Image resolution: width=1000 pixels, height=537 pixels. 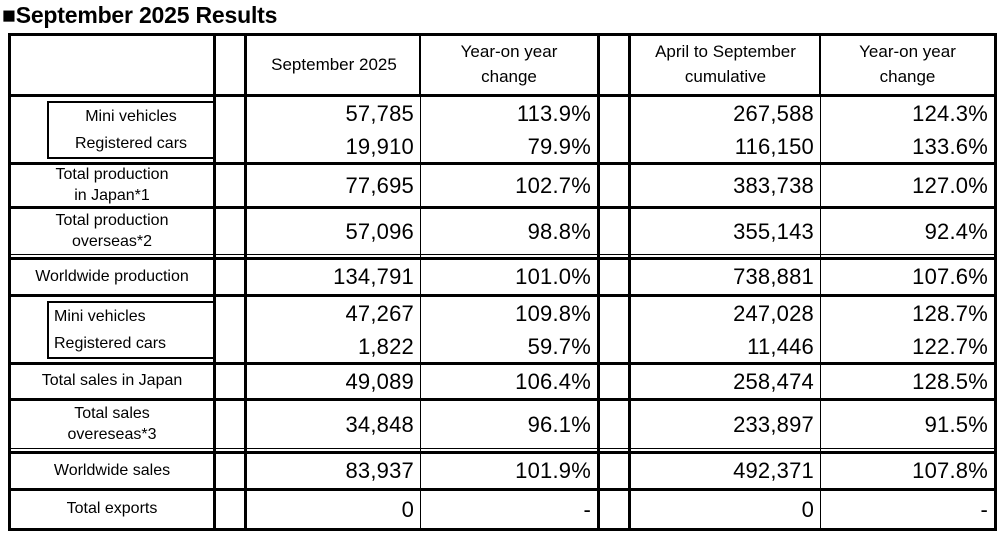 What do you see at coordinates (553, 313) in the screenshot?
I see `value-yoy-change: 109.8%` at bounding box center [553, 313].